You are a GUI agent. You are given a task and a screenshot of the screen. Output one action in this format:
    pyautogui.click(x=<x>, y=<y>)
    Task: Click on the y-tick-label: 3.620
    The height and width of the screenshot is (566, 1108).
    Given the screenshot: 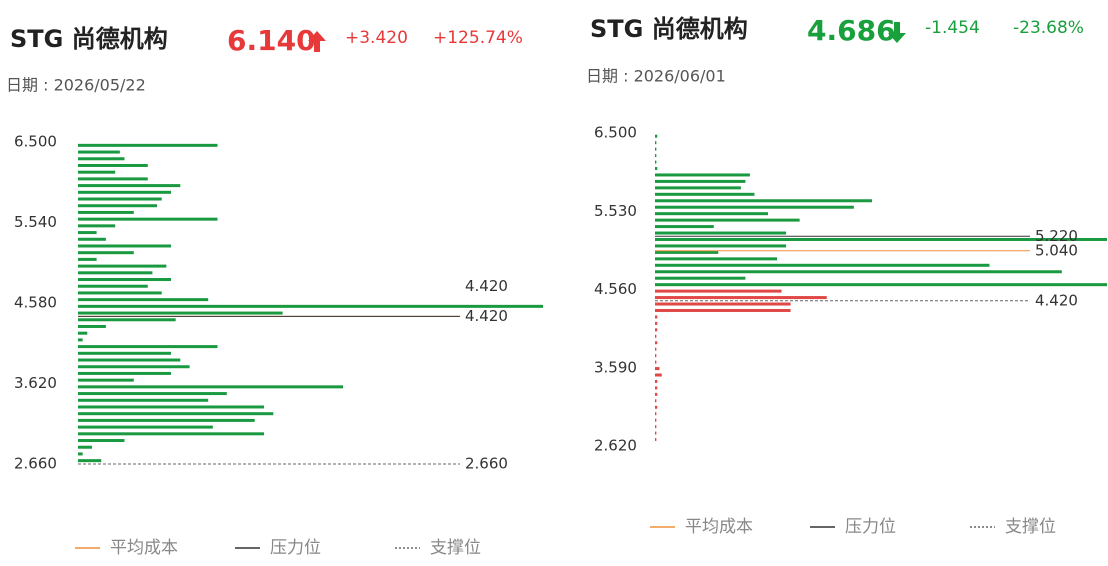 What is the action you would take?
    pyautogui.click(x=35, y=383)
    